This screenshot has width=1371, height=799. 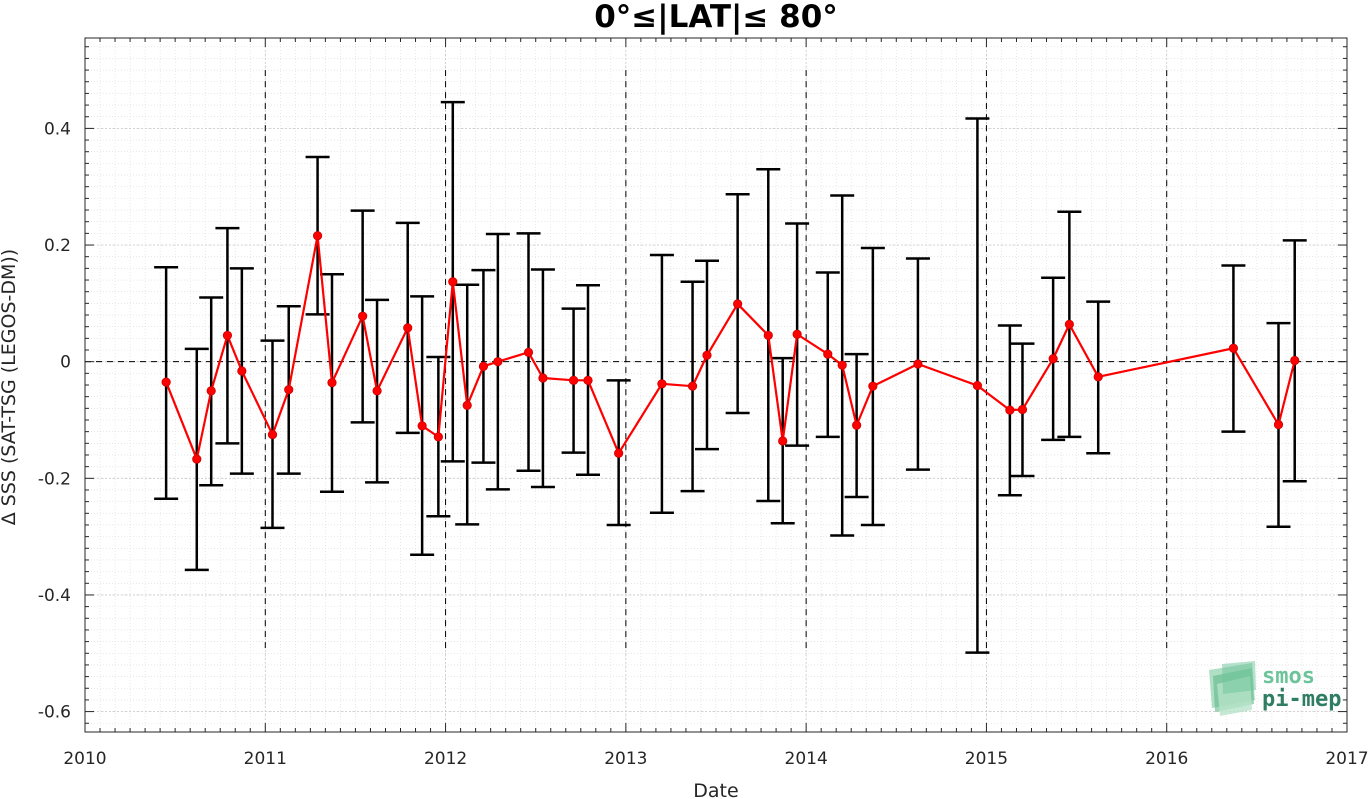 What do you see at coordinates (1232, 688) in the screenshot?
I see `logo-mark-icon` at bounding box center [1232, 688].